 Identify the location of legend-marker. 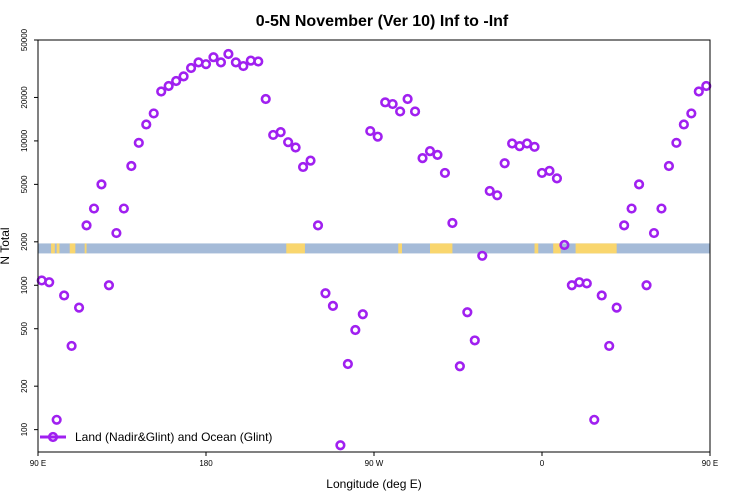
(53, 437).